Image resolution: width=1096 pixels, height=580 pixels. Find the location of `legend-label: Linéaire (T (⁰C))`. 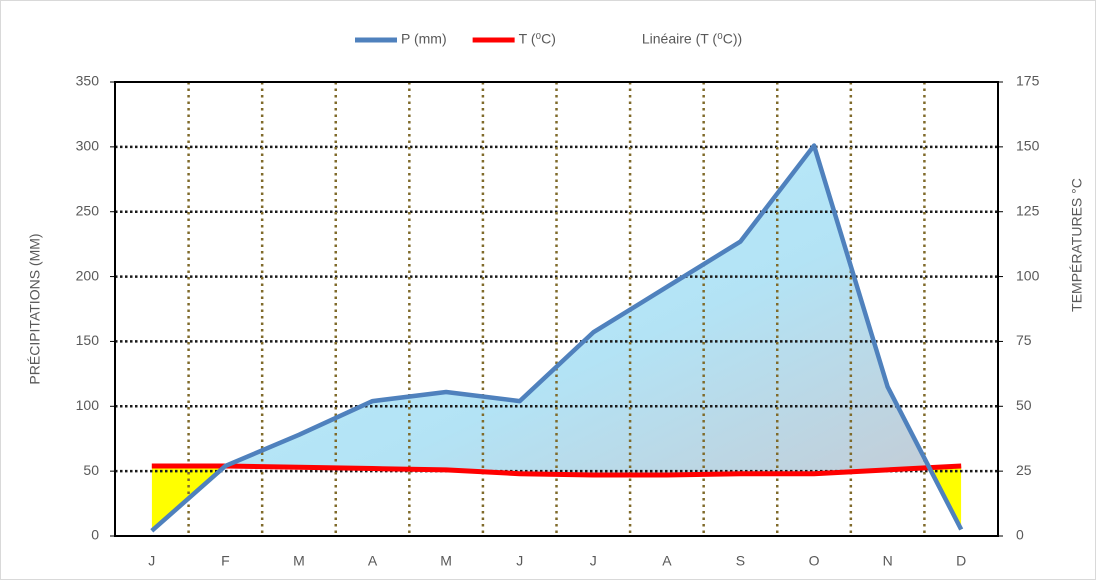

legend-label: Linéaire (T (⁰C)) is located at coordinates (692, 39).